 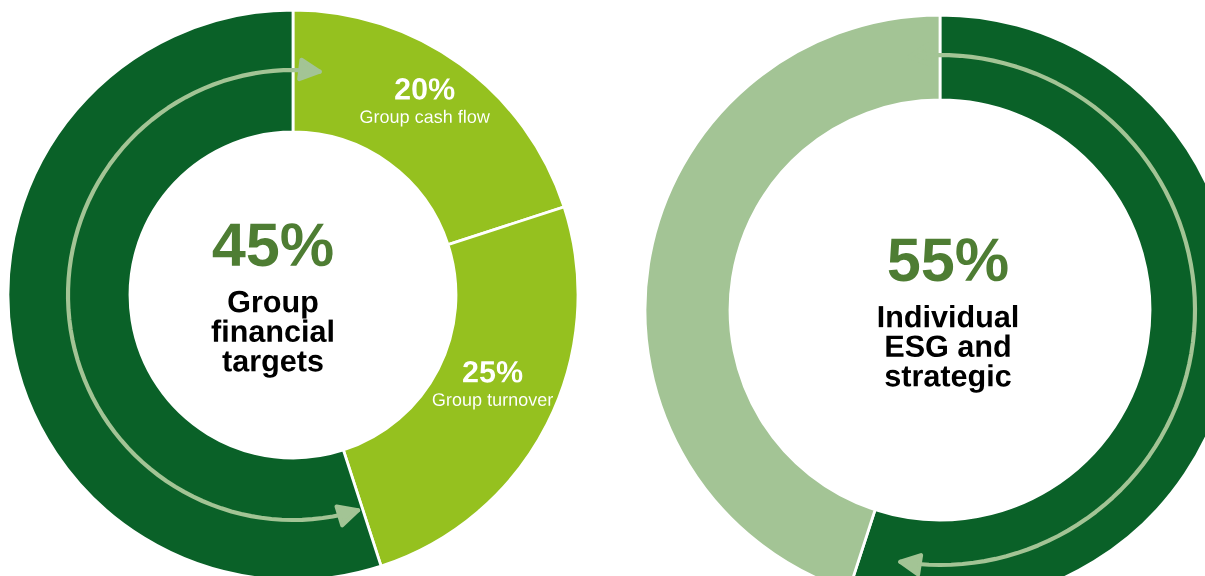 What do you see at coordinates (425, 118) in the screenshot?
I see `slice-label: Group cash flow` at bounding box center [425, 118].